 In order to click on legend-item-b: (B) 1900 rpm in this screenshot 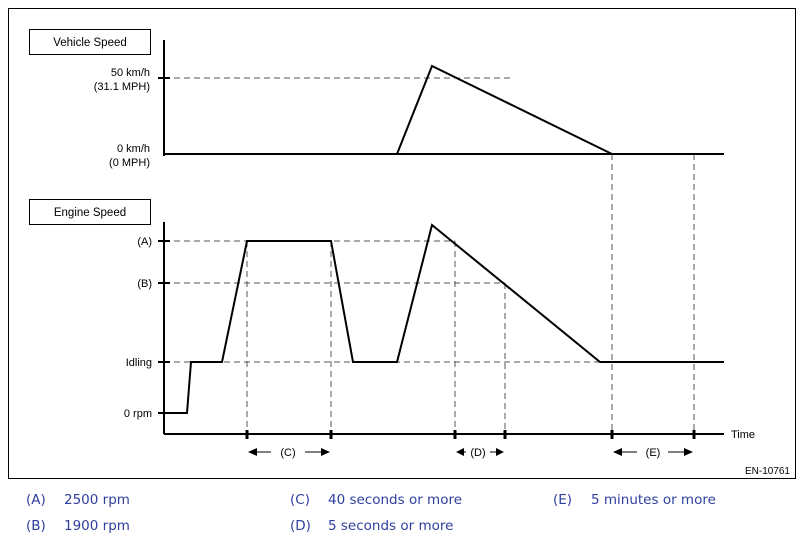, I will do `click(78, 526)`.